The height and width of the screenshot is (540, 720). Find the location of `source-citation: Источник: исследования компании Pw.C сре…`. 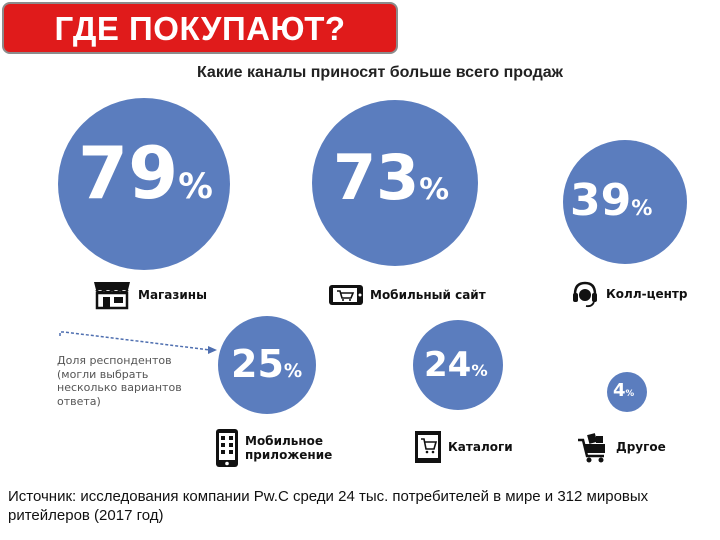

source-citation: Источник: исследования компании Pw.C сре… is located at coordinates (328, 506).